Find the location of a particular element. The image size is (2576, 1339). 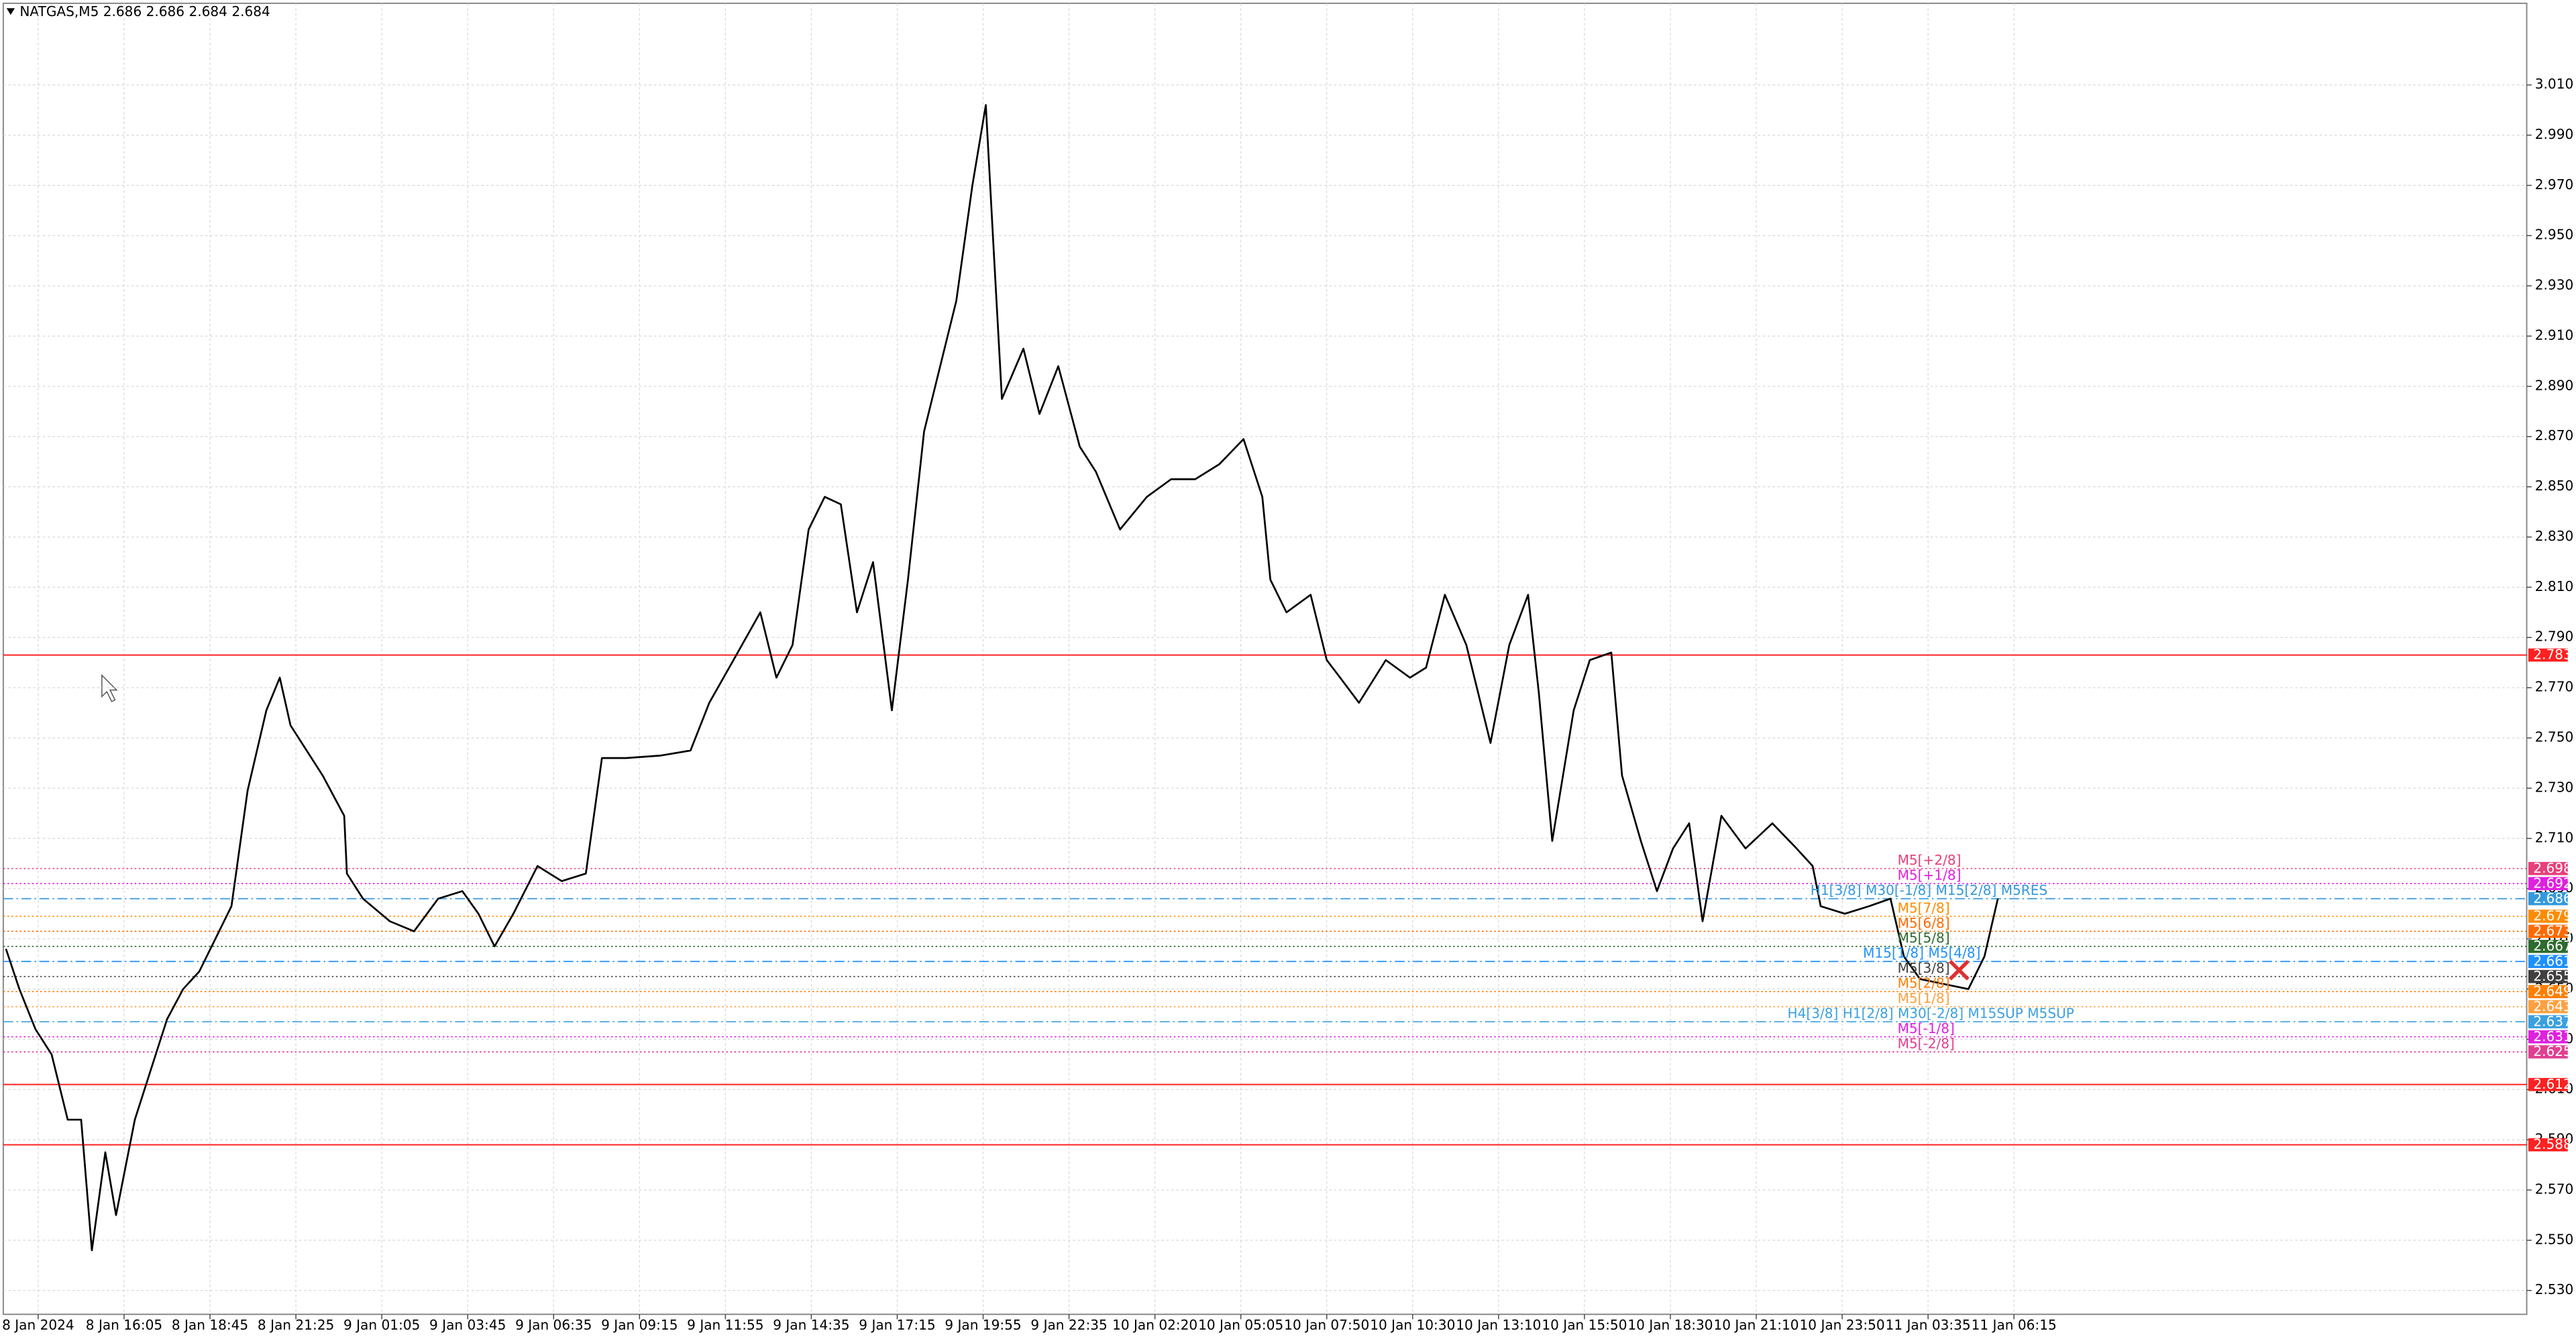

x-tick-label: 10 Jan 10:30 is located at coordinates (1412, 1325).